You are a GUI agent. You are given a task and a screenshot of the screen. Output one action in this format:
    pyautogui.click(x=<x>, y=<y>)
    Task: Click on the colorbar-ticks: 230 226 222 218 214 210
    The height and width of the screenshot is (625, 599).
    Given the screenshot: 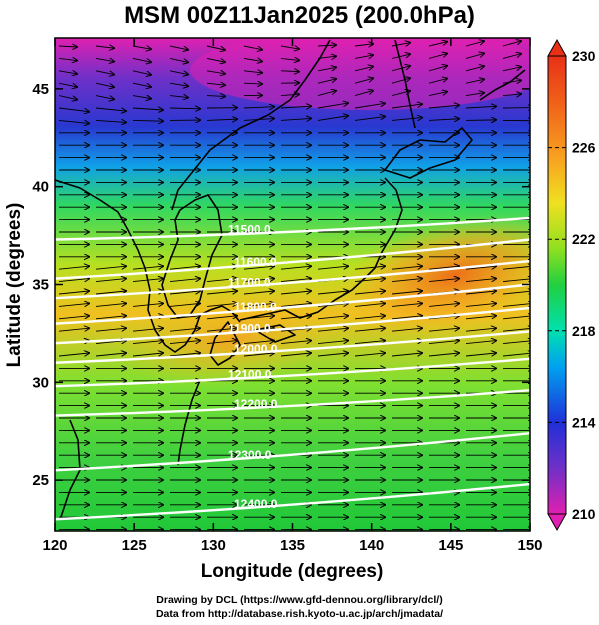 What is the action you would take?
    pyautogui.click(x=572, y=285)
    